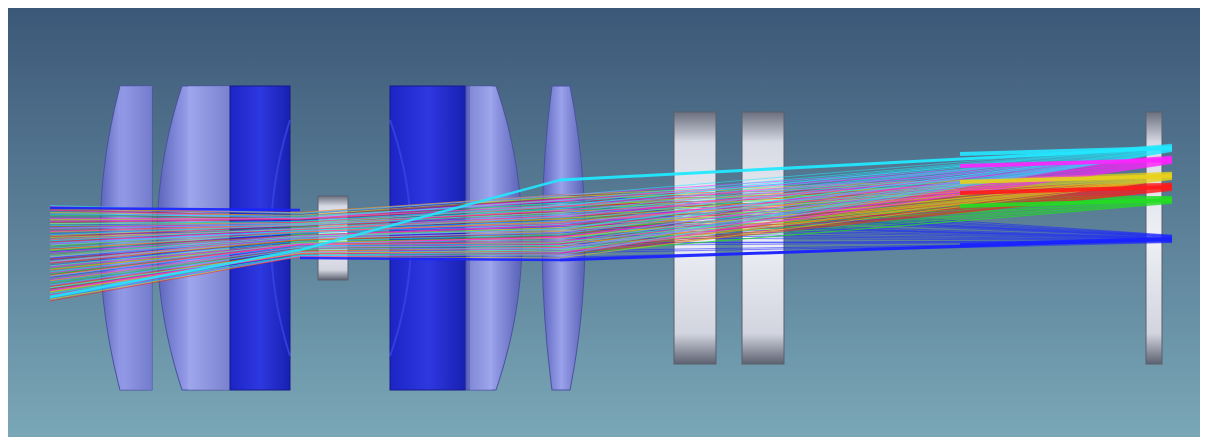 This screenshot has width=1208, height=445. What do you see at coordinates (1066, 203) in the screenshot?
I see `ray-green-focus` at bounding box center [1066, 203].